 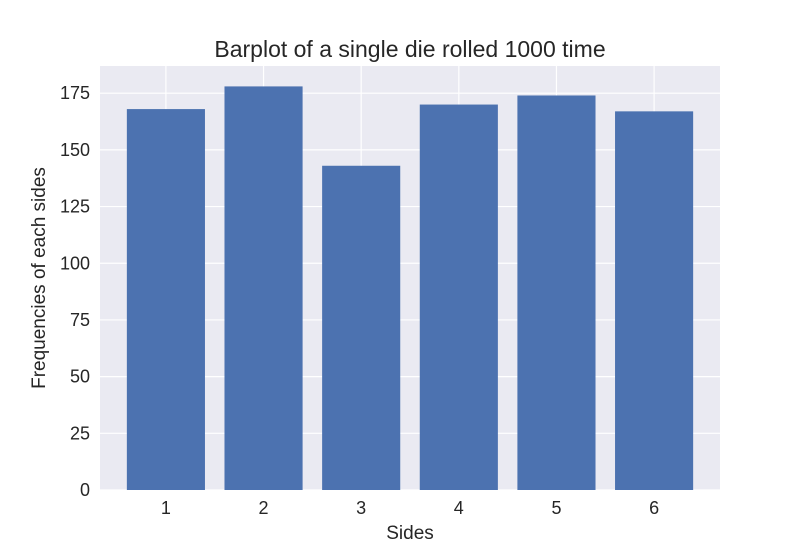 I want to click on y-tick-label: 50, so click(x=80, y=377).